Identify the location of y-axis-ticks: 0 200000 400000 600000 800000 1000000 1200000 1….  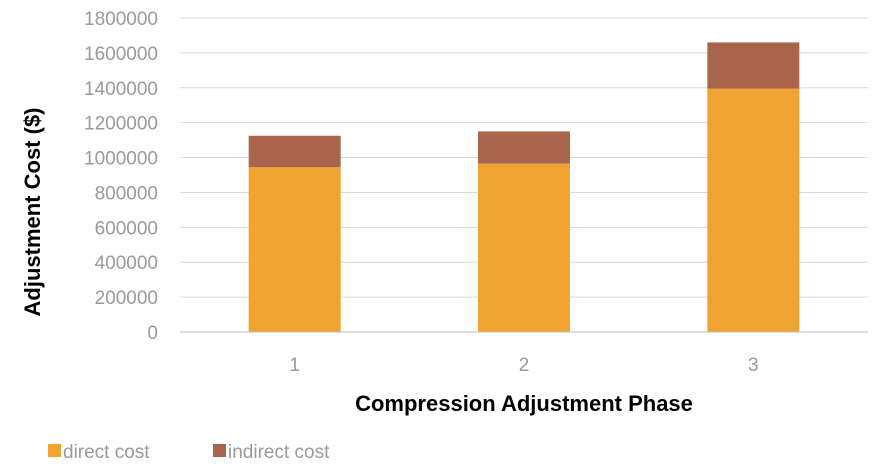
(121, 176).